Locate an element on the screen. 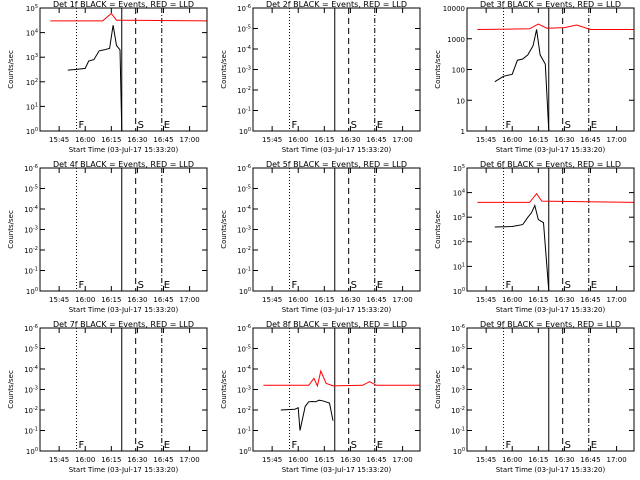  y-tick-label: 1 is located at coordinates (463, 132).